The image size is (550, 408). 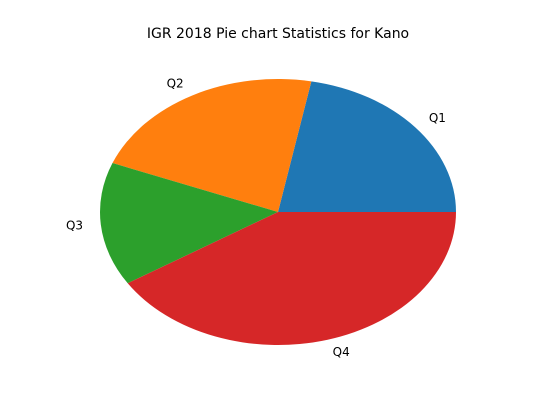 I want to click on chart-title: IGR 2018 Pie chart Statistics for Kano, so click(x=278, y=34).